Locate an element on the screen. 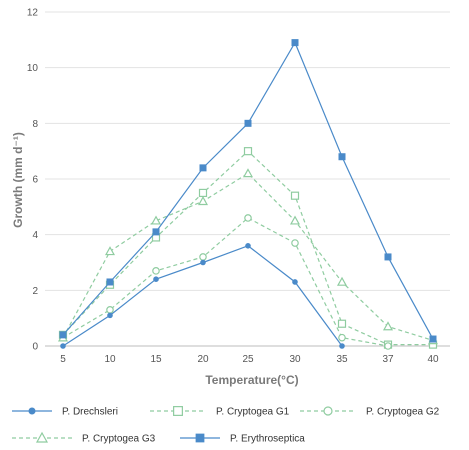 This screenshot has width=469, height=450. y-tick-label: 2 is located at coordinates (35, 291).